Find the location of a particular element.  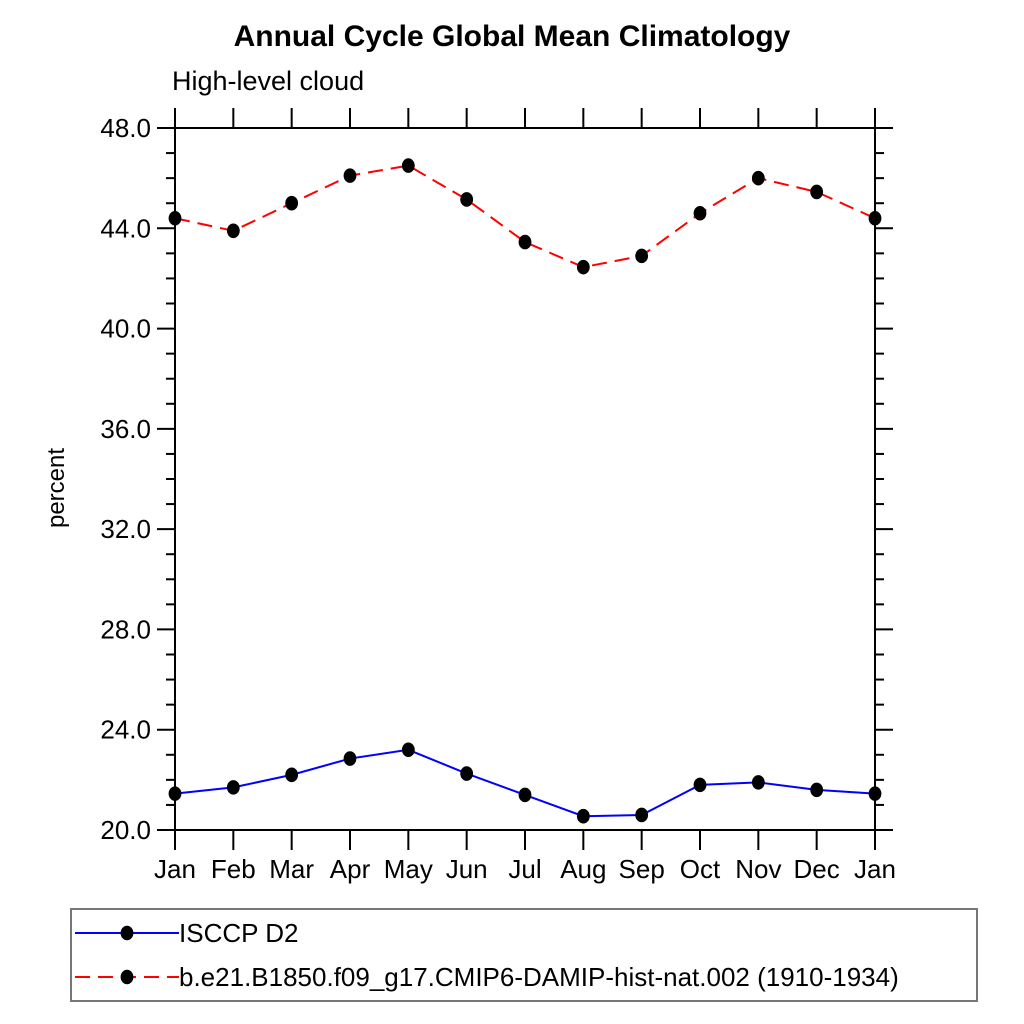

chart-subtitle: High-level cloud is located at coordinates (268, 81).